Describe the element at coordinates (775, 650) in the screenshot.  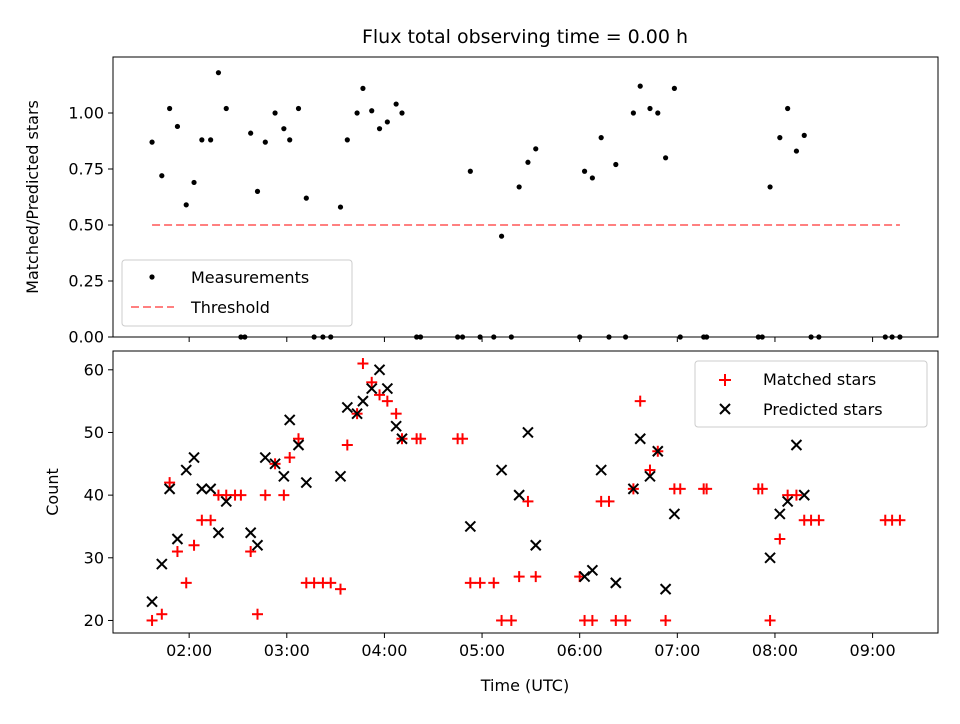
I see `x-tick-label: 08:00` at that location.